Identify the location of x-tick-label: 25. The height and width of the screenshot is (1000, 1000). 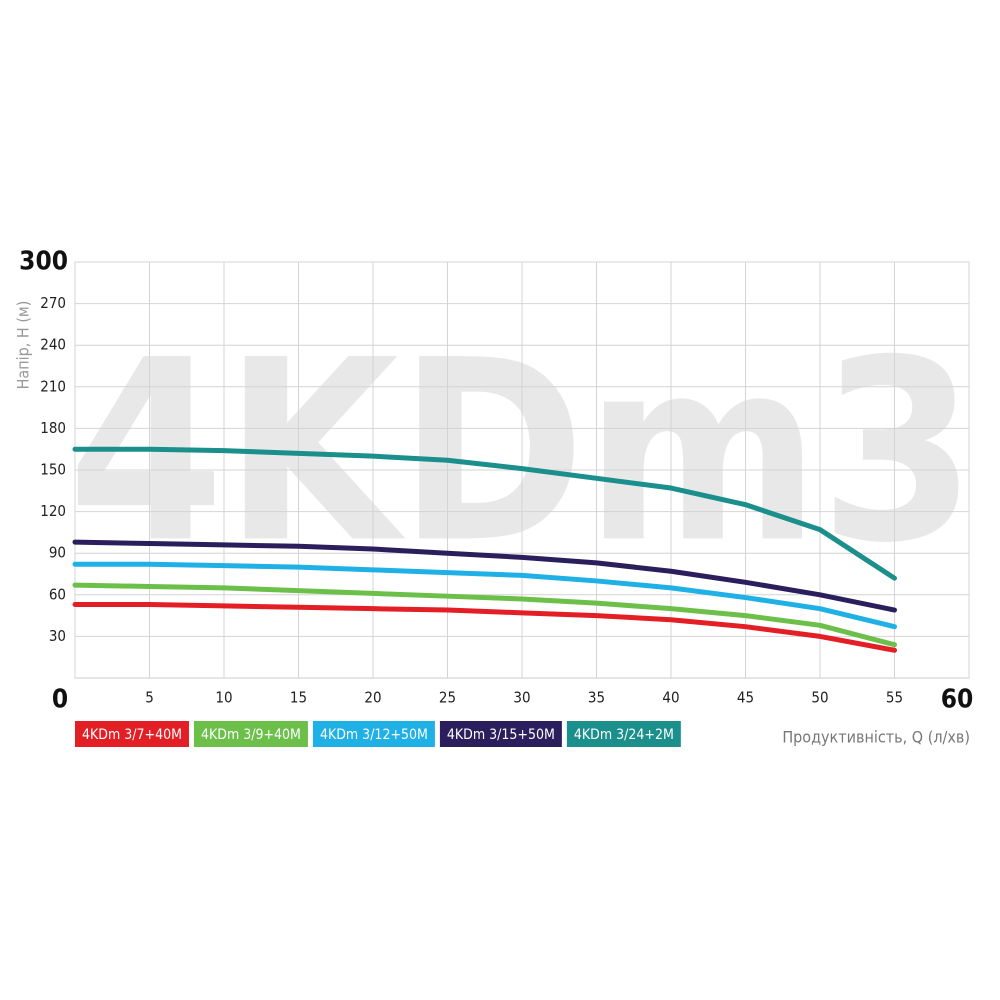
(447, 698).